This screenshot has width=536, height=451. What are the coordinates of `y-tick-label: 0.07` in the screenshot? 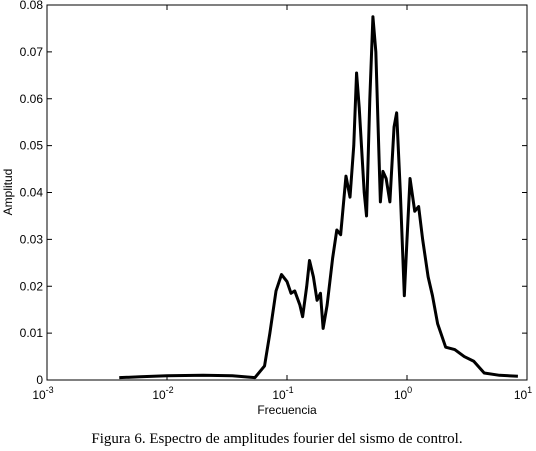 It's located at (32, 52).